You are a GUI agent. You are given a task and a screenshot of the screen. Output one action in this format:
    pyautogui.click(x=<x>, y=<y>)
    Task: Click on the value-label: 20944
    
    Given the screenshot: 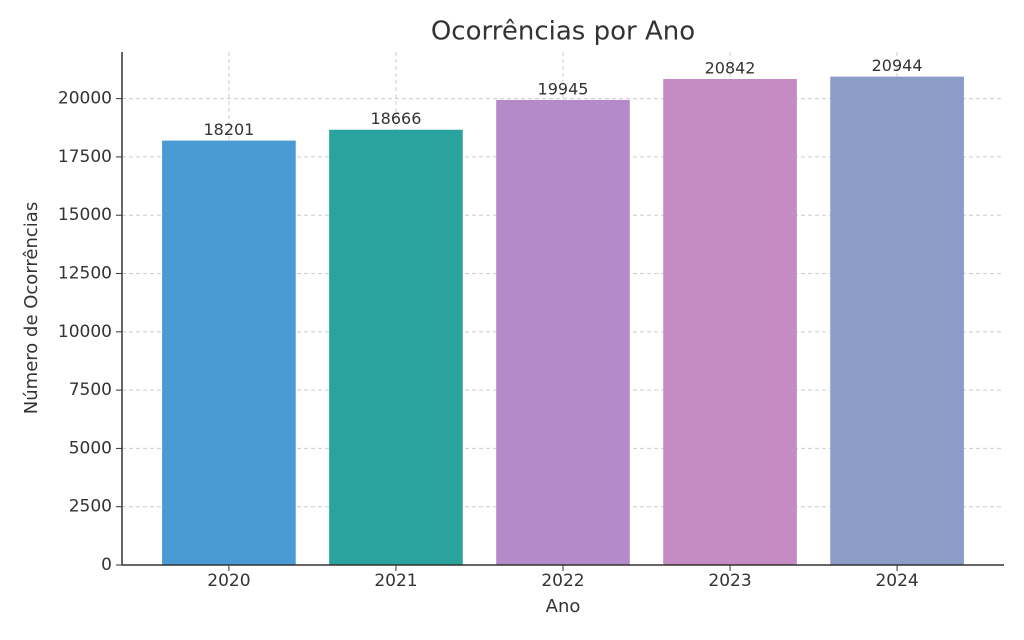 What is the action you would take?
    pyautogui.click(x=897, y=65)
    